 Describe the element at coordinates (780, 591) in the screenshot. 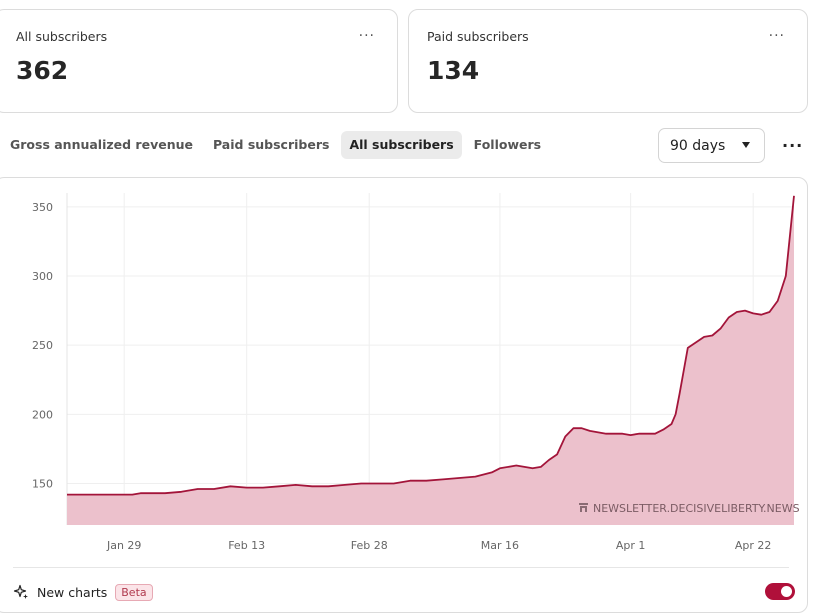

I see `new-charts-toggle` at that location.